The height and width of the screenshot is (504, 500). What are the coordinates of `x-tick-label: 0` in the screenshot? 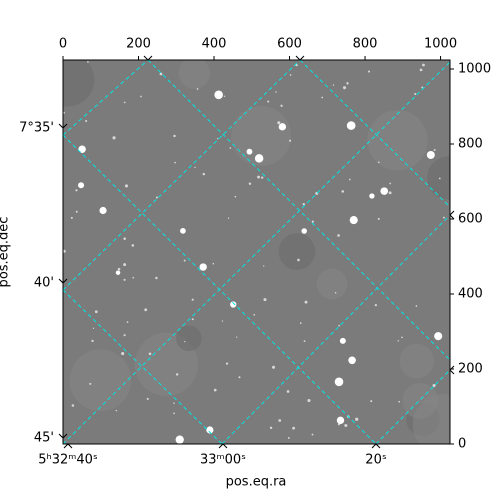 It's located at (63, 44).